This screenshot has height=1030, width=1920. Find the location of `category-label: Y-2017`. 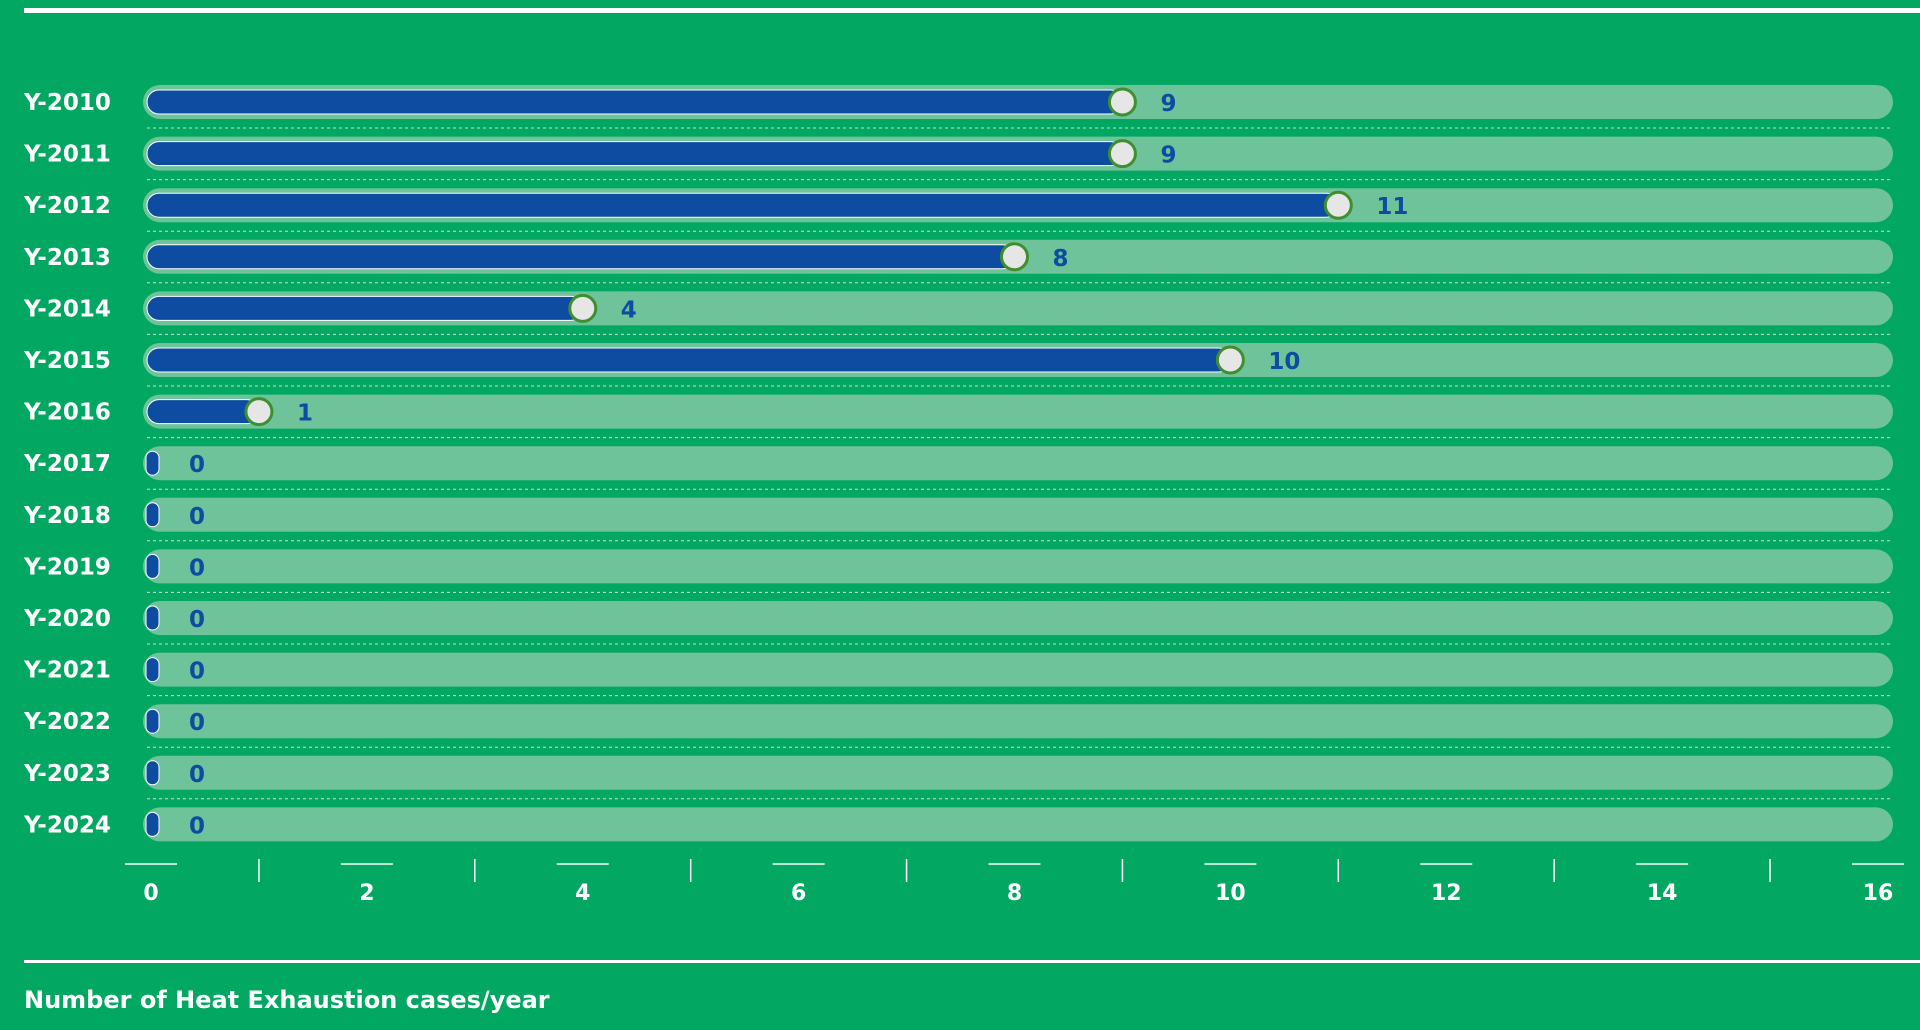

category-label: Y-2017 is located at coordinates (67, 464).